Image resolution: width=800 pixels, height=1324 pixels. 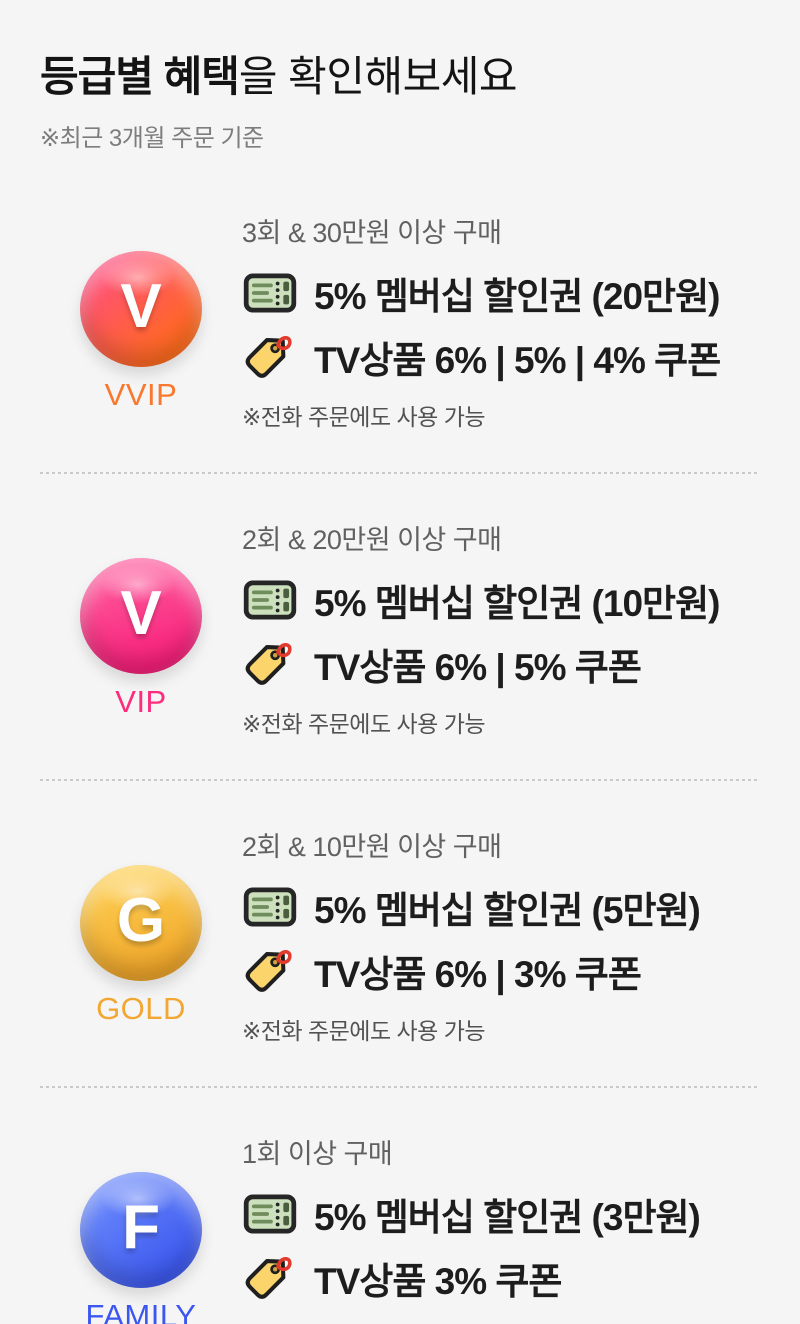 I want to click on tier-benefits-column: 2회 & 20만원 이상 구매 5% 멤버십 할인권 (10만원) TV상품, so click(x=501, y=627).